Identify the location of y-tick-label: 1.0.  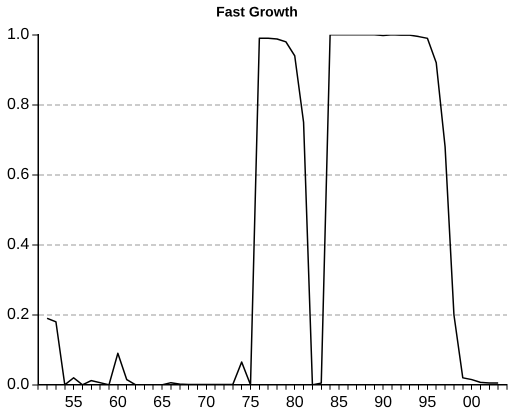
(18, 35).